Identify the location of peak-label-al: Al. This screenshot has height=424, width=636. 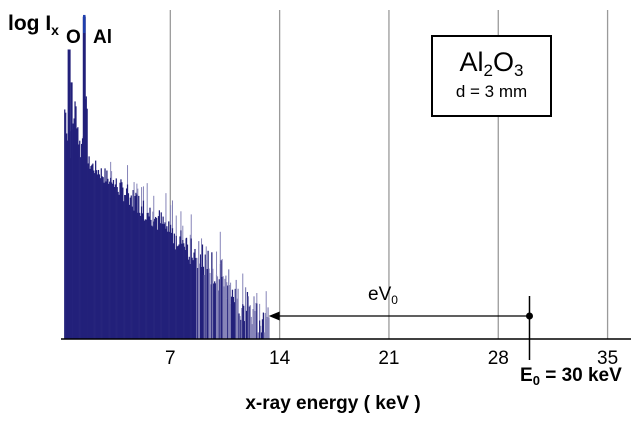
(102, 37).